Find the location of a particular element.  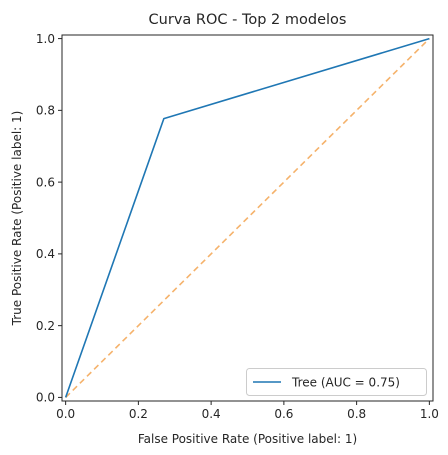

y-axis-label: True Positive Rate (Positive label: 1) is located at coordinates (17, 219).